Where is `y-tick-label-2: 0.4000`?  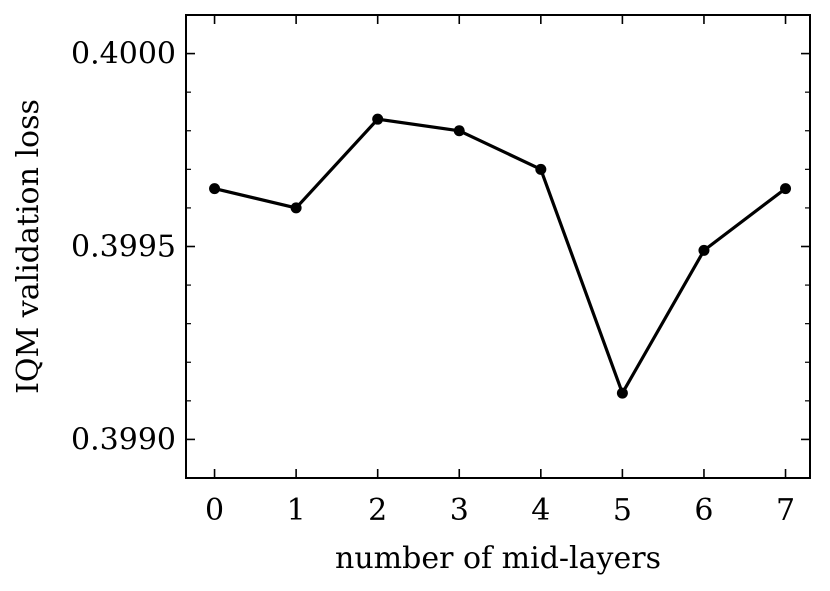 y-tick-label-2: 0.4000 is located at coordinates (123, 54).